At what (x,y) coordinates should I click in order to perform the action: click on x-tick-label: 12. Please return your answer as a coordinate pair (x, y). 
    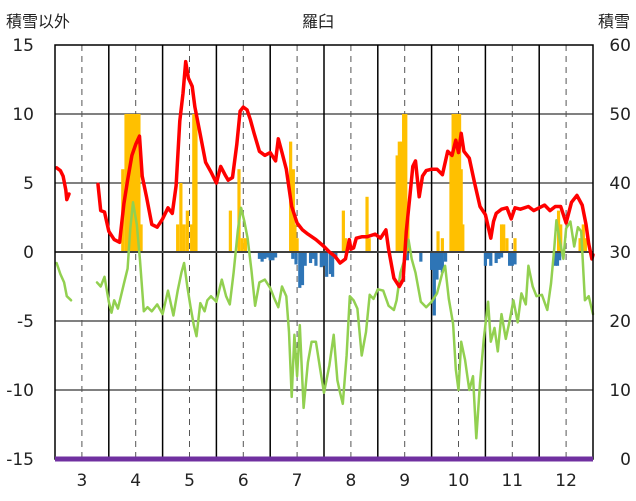
    Looking at the image, I should click on (566, 481).